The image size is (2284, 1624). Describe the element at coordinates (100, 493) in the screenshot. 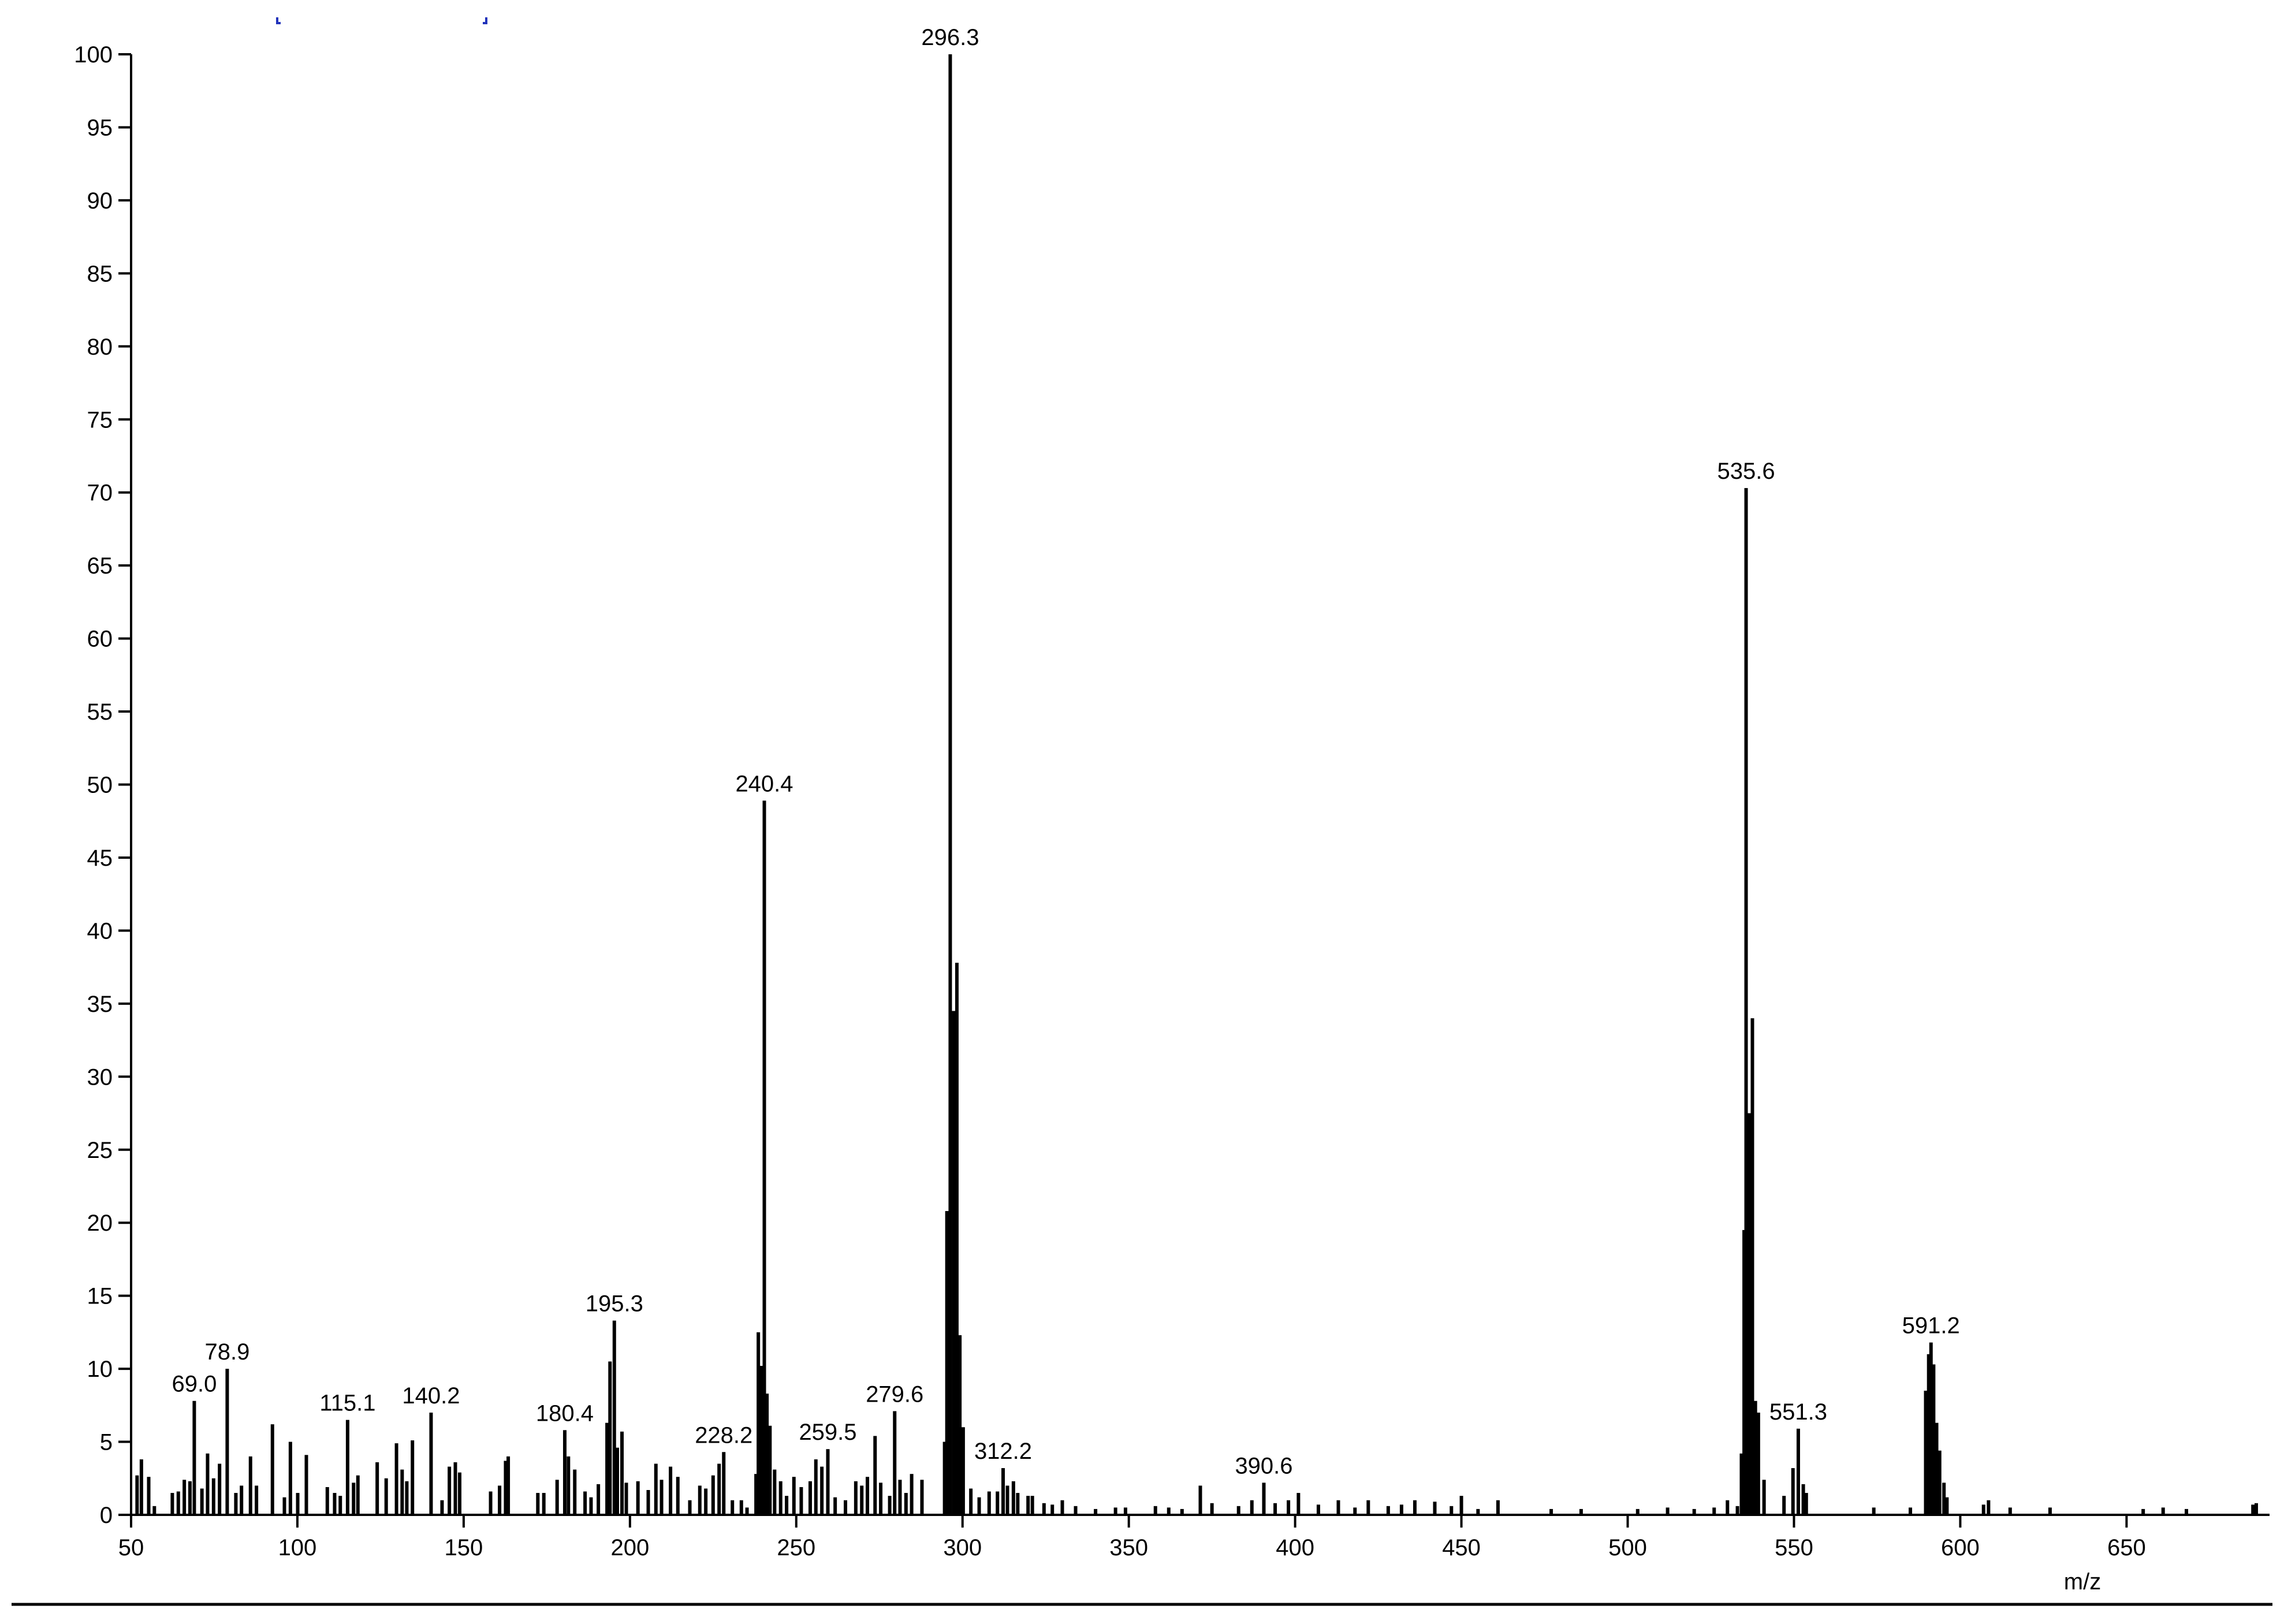

I see `y-tick-label: 70` at that location.